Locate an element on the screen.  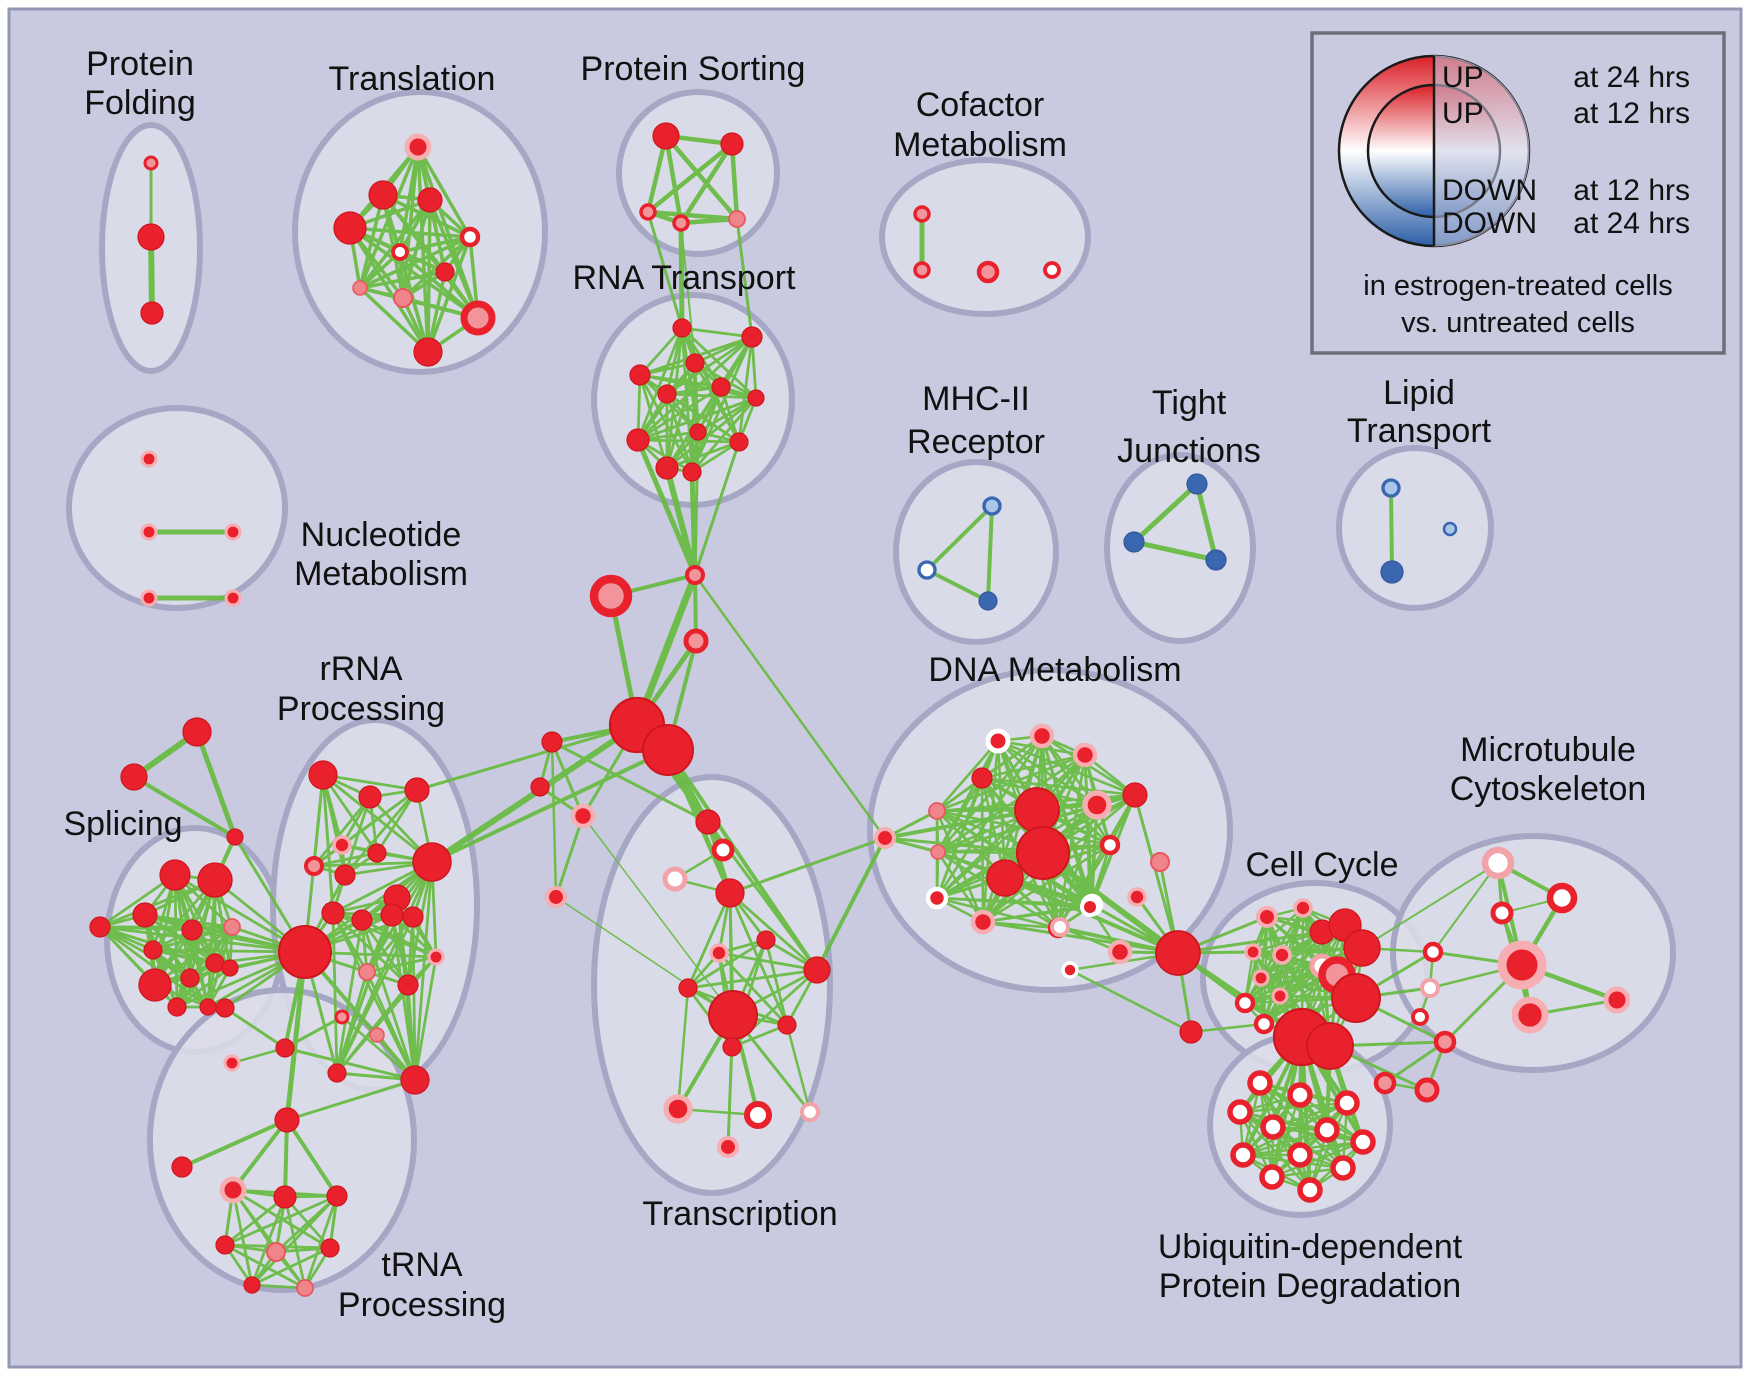
node-ps2 is located at coordinates (732, 144).